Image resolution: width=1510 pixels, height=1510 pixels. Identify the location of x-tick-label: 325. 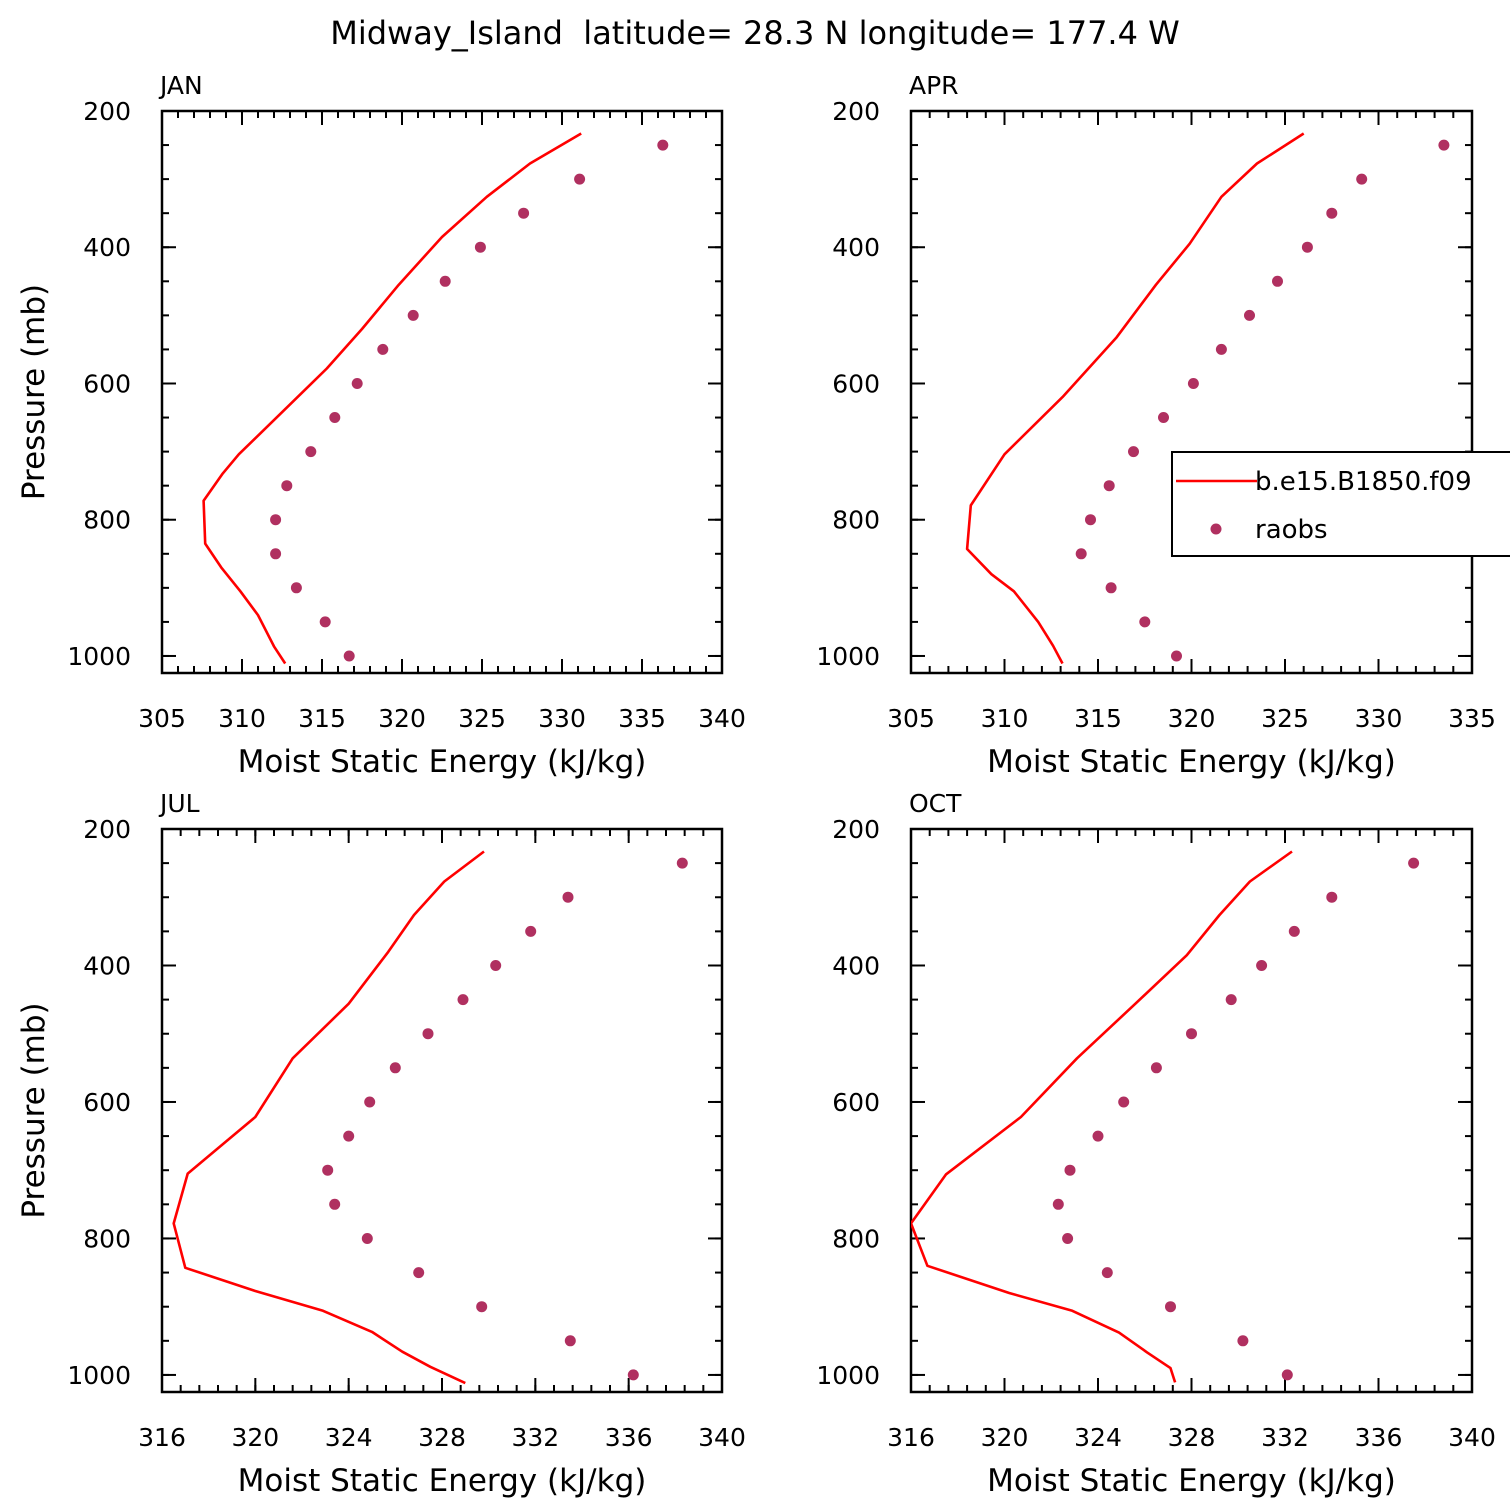
(482, 718).